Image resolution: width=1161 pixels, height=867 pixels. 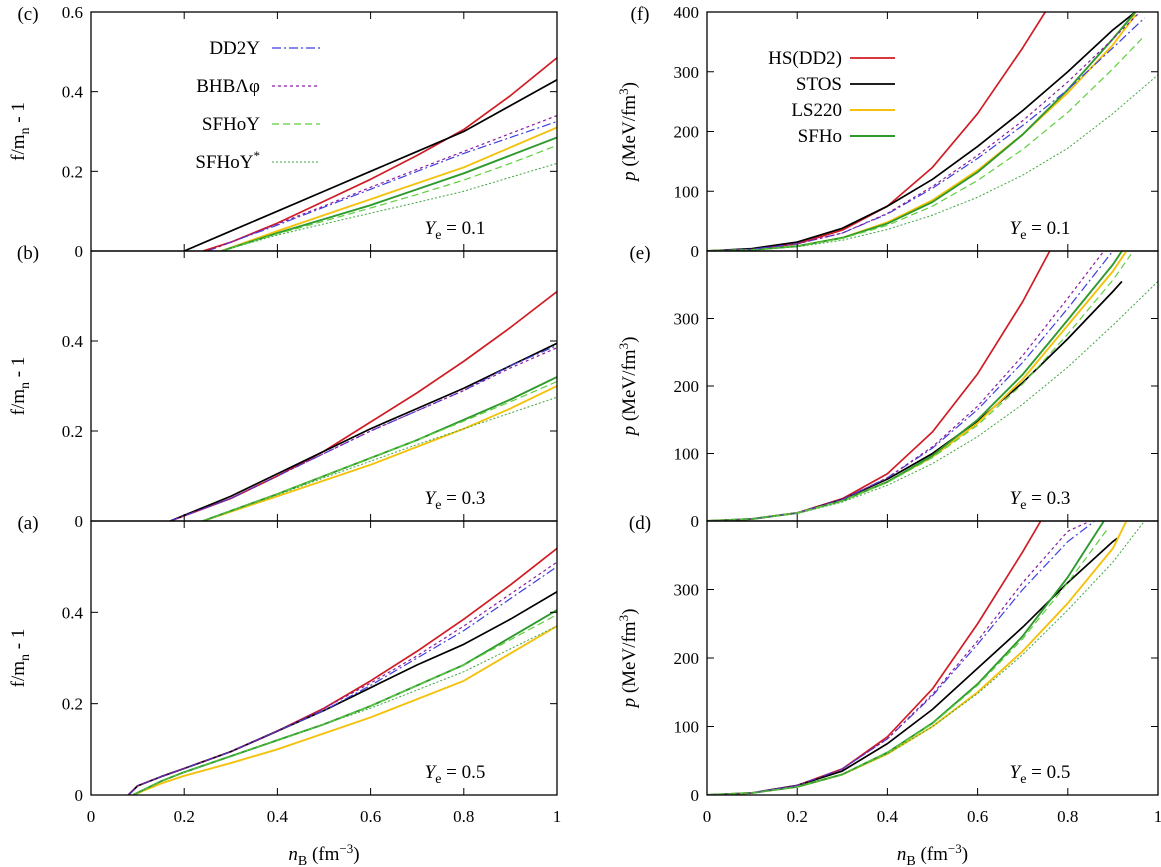 I want to click on panel-frame, so click(x=324, y=658).